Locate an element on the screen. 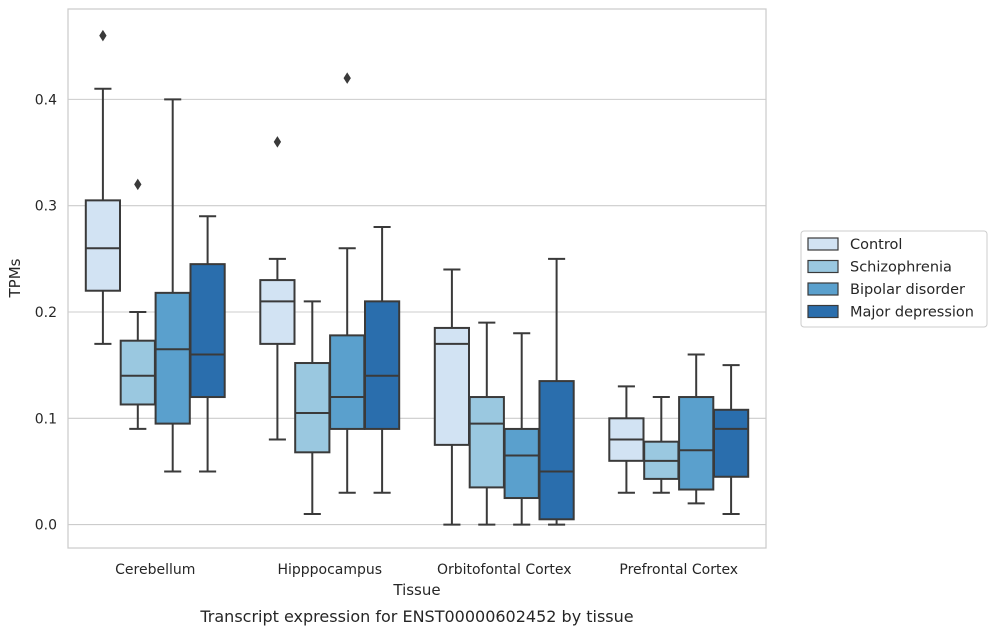 The image size is (997, 634). legend-entry-label: Bipolar disorder is located at coordinates (907, 290).